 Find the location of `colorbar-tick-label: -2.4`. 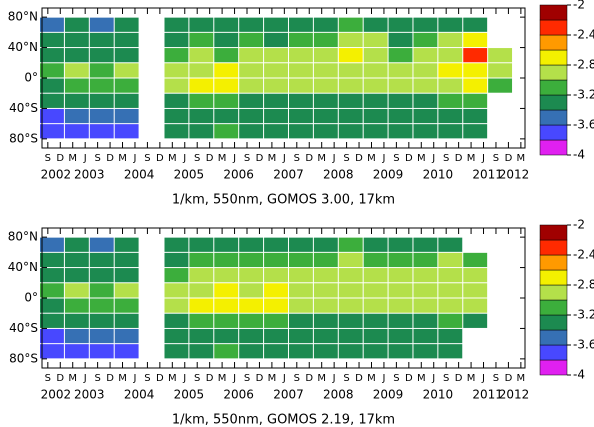

colorbar-tick-label: -2.4 is located at coordinates (583, 255).